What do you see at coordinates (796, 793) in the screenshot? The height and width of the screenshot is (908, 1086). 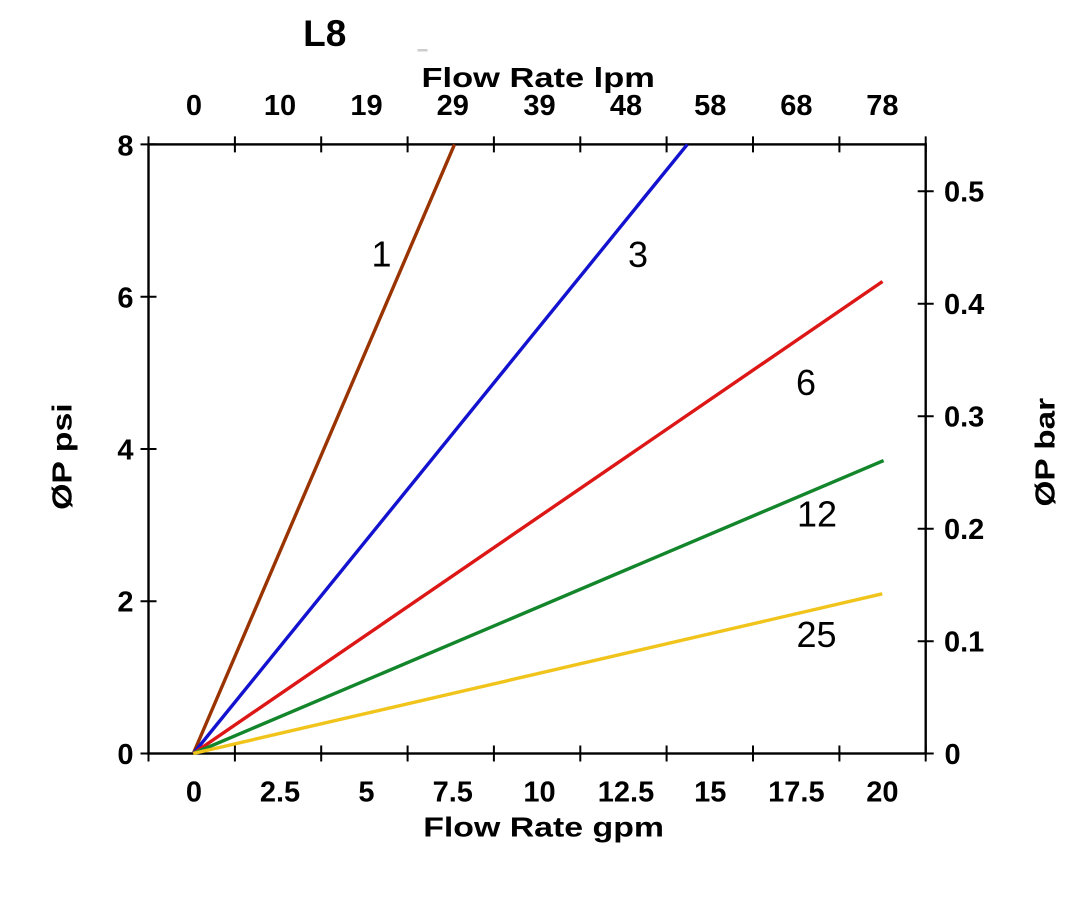 I see `svg-text: 17.5` at bounding box center [796, 793].